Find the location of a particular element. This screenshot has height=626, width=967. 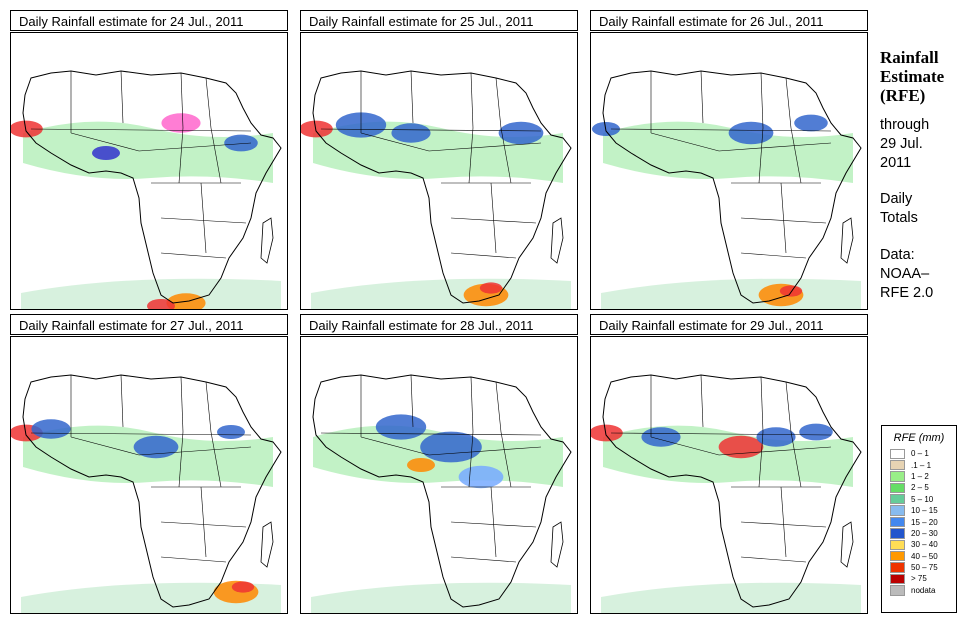

legend-label: 2 – 5 is located at coordinates (920, 488).